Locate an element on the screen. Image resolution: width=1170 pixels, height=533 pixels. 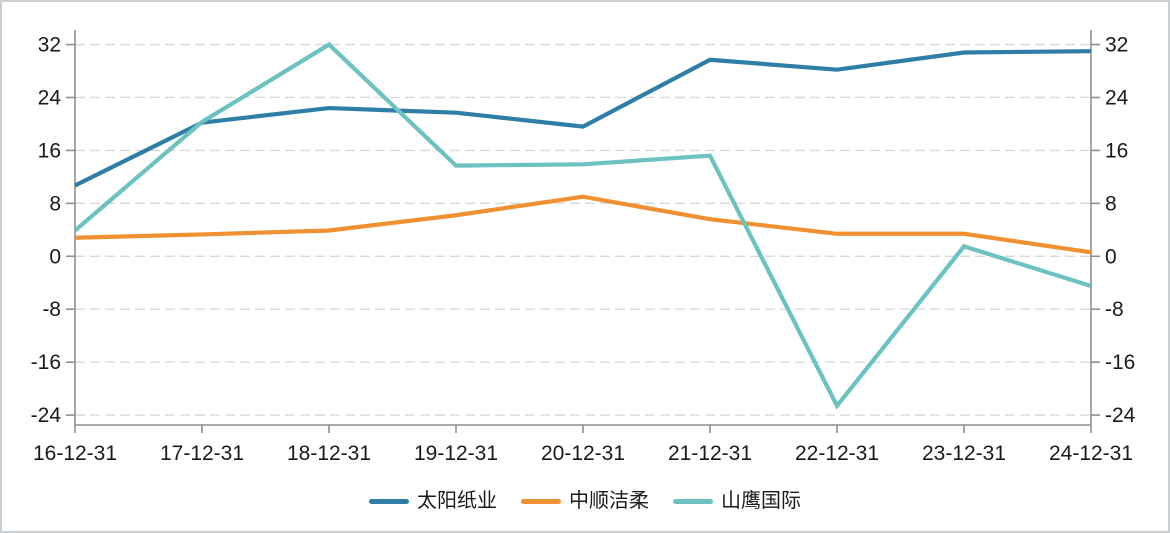
y-tick-label-left: 8 is located at coordinates (55, 203).